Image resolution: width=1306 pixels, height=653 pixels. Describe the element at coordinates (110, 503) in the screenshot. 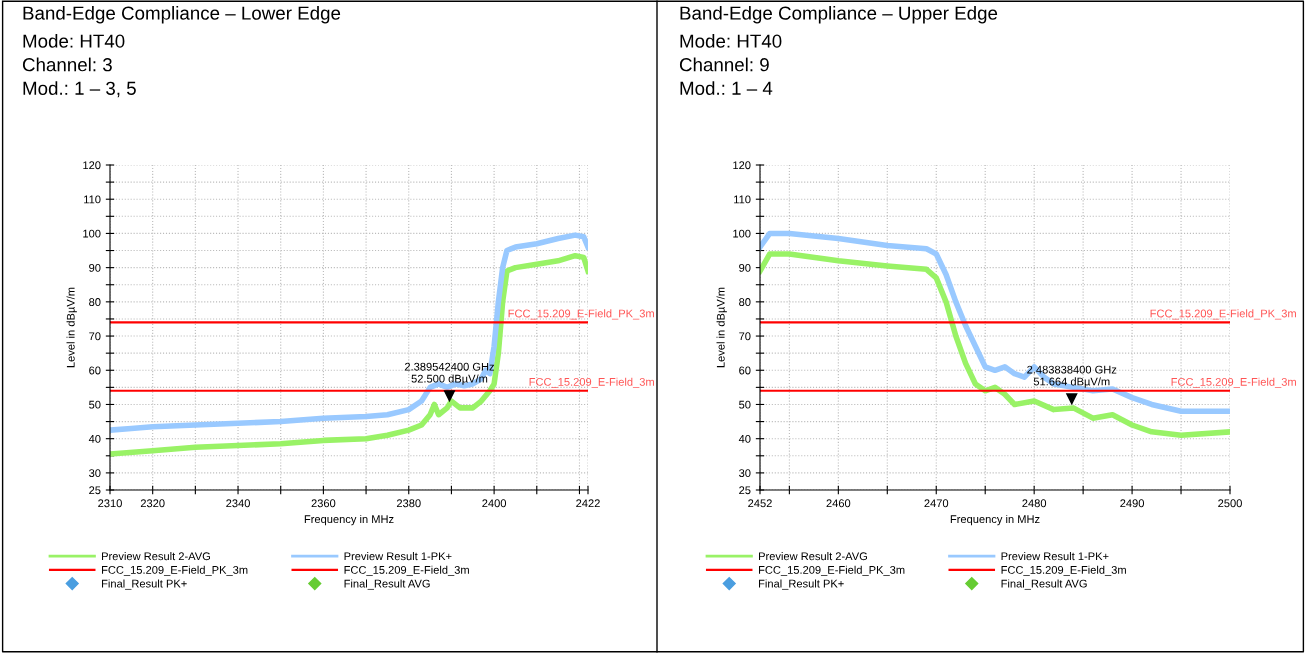

I see `x-tick-label: 2310` at that location.